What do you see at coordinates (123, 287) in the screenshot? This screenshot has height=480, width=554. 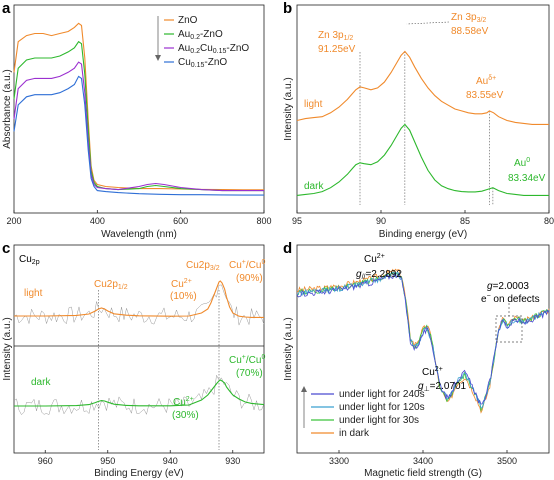 I see `c-cu2p12-sub: 1/2` at bounding box center [123, 287].